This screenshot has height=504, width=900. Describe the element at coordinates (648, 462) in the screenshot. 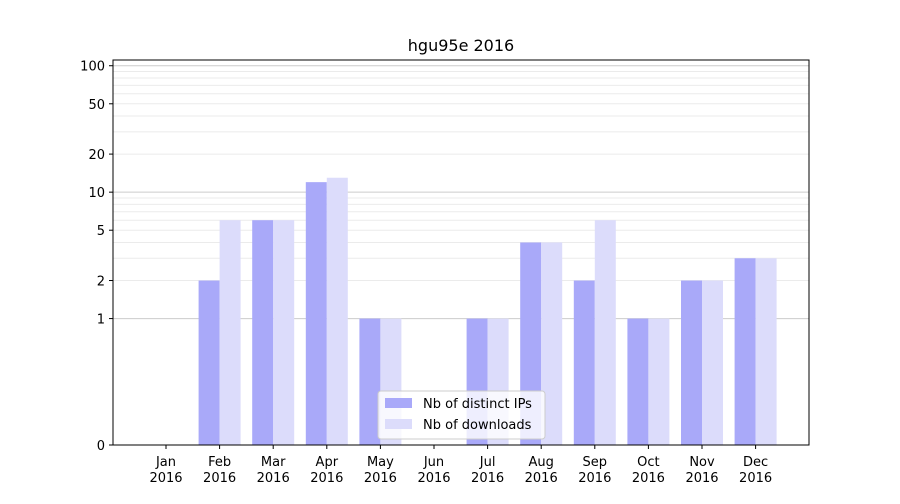

I see `x-tick-label-month: Oct` at that location.